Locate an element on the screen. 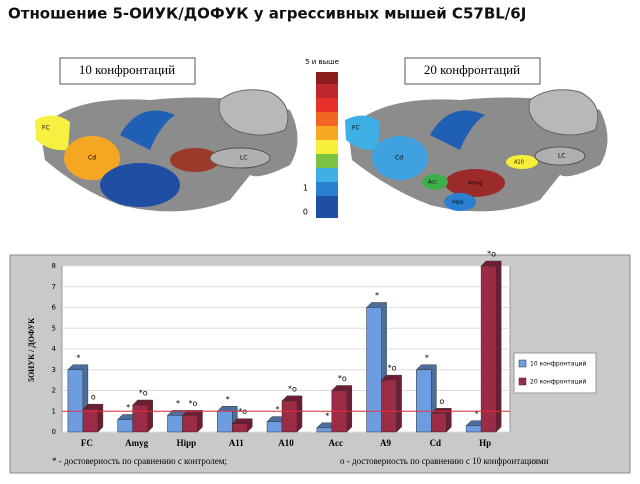 This screenshot has width=640, height=484. y-tick-label: 4 is located at coordinates (54, 349).